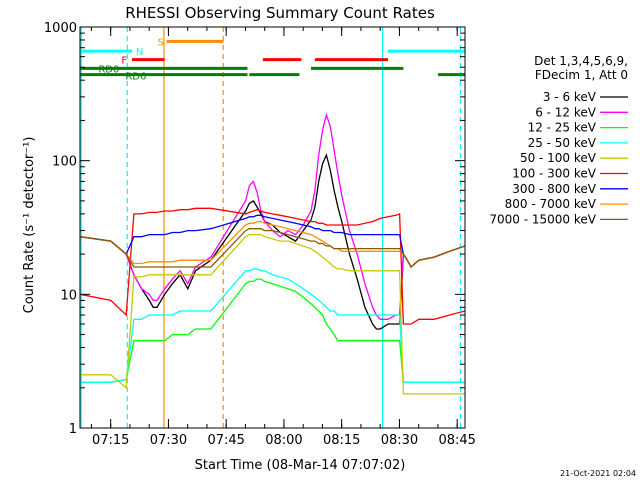 The image size is (640, 480). I want to click on y-axis-label: Count Rate (s⁻¹ detector⁻¹), so click(29, 225).